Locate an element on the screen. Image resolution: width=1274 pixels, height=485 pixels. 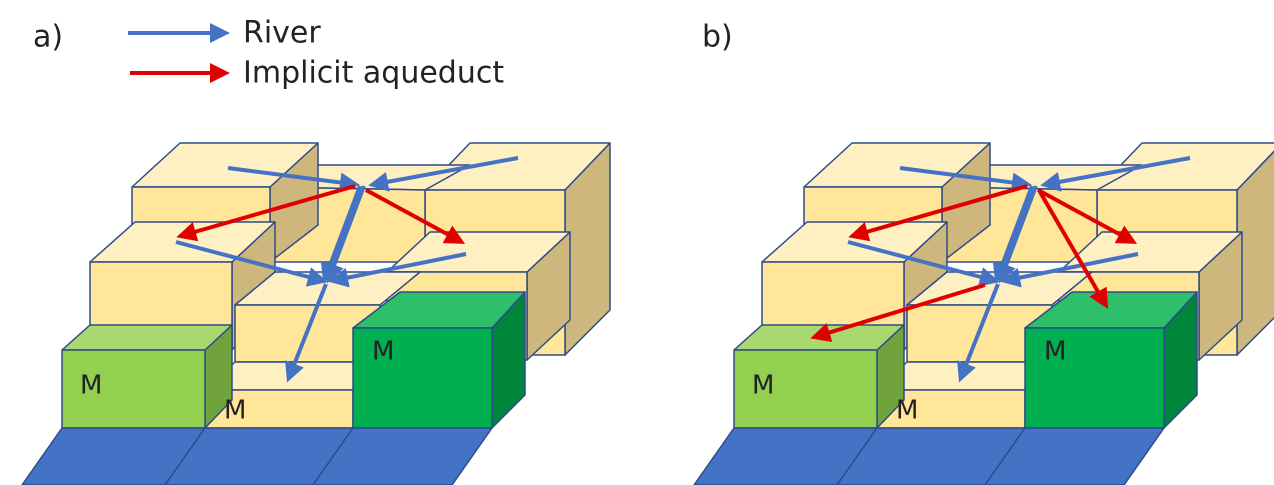
legend-label: Implicit aqueduct is located at coordinates (373, 73).